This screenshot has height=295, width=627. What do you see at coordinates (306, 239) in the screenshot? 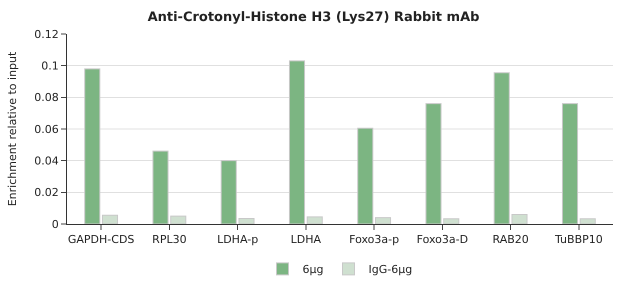
I see `x-tick-label: LDHA` at bounding box center [306, 239].